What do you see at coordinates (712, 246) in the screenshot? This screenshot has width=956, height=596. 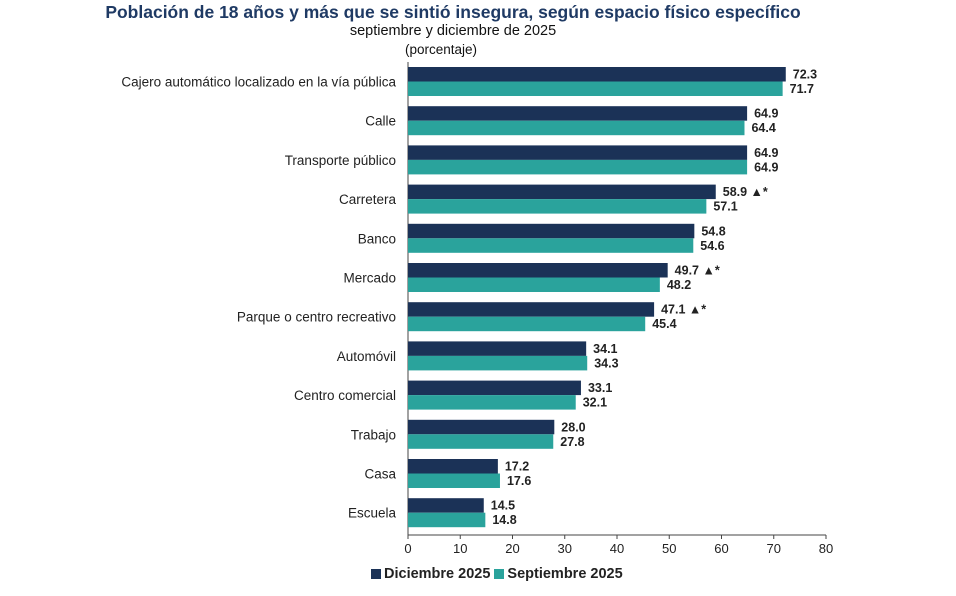 I see `data-label: 54.6` at bounding box center [712, 246].